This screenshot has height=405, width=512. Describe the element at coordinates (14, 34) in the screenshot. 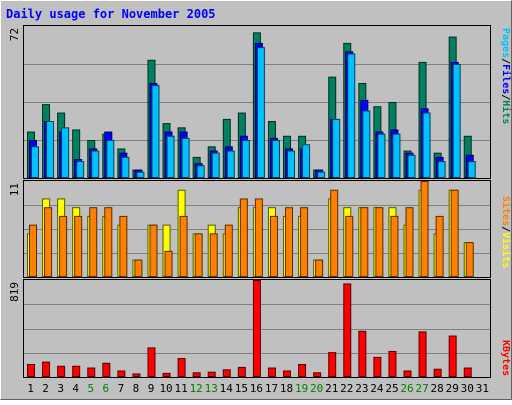

I see `panel-top-max-label: 72` at that location.